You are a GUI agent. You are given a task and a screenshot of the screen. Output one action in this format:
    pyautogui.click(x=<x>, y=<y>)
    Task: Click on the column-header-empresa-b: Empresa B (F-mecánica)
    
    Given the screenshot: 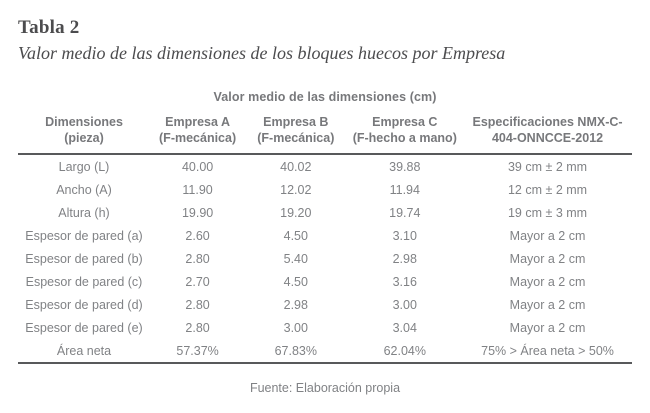 What is the action you would take?
    pyautogui.click(x=295, y=130)
    